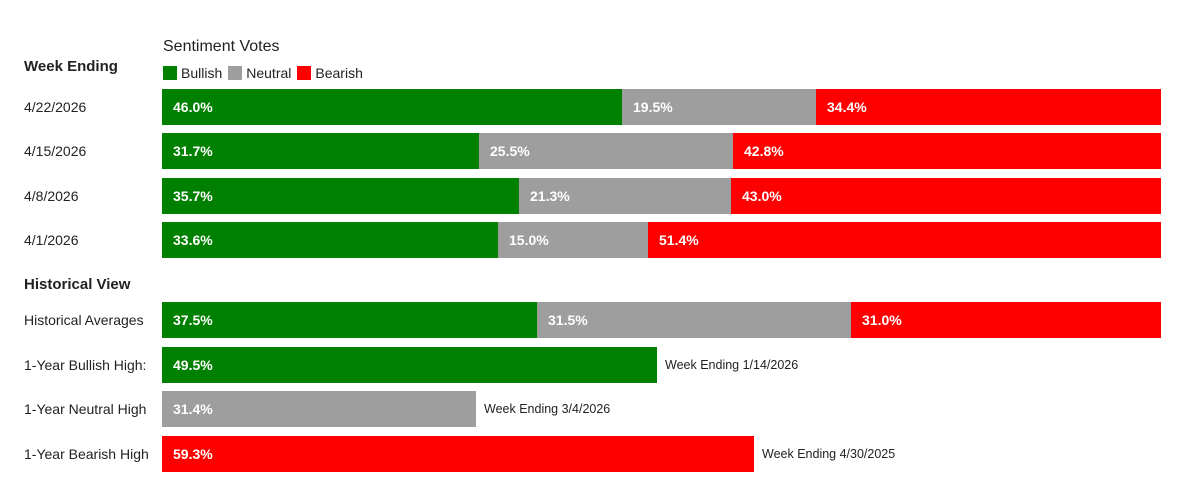  What do you see at coordinates (71, 66) in the screenshot?
I see `week-ending-header: Week Ending` at bounding box center [71, 66].